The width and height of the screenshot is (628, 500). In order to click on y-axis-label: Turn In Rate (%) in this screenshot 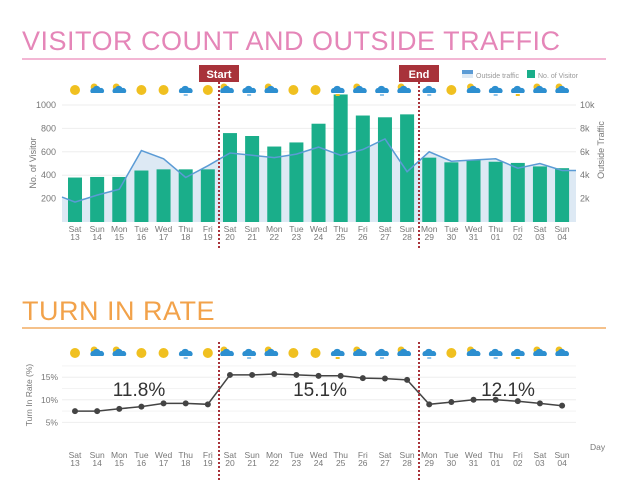, I will do `click(29, 395)`.